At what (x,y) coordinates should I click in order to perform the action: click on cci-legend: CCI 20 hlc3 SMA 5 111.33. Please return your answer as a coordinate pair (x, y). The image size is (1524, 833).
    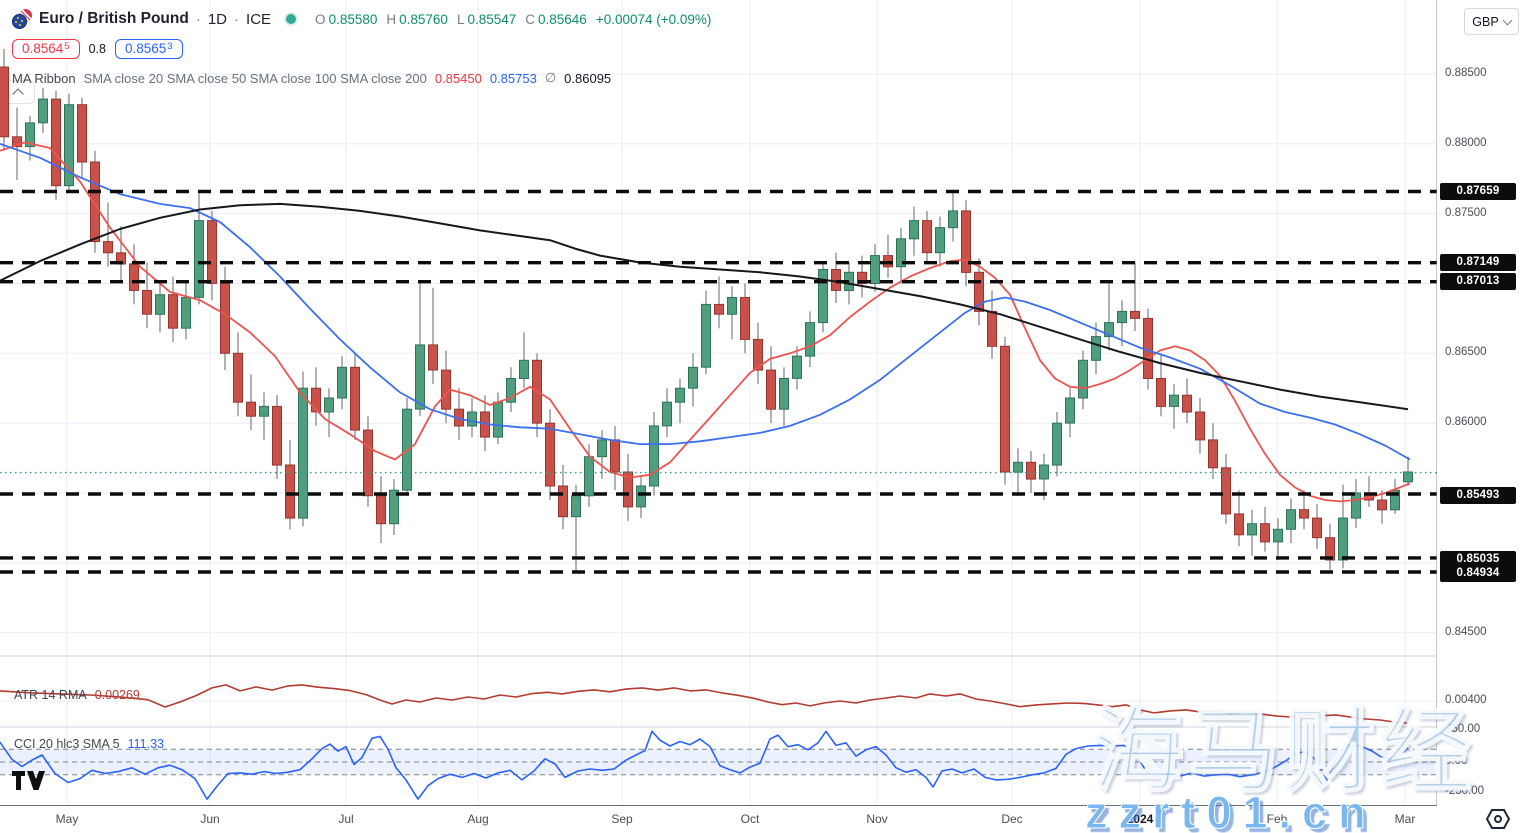
    Looking at the image, I should click on (89, 744).